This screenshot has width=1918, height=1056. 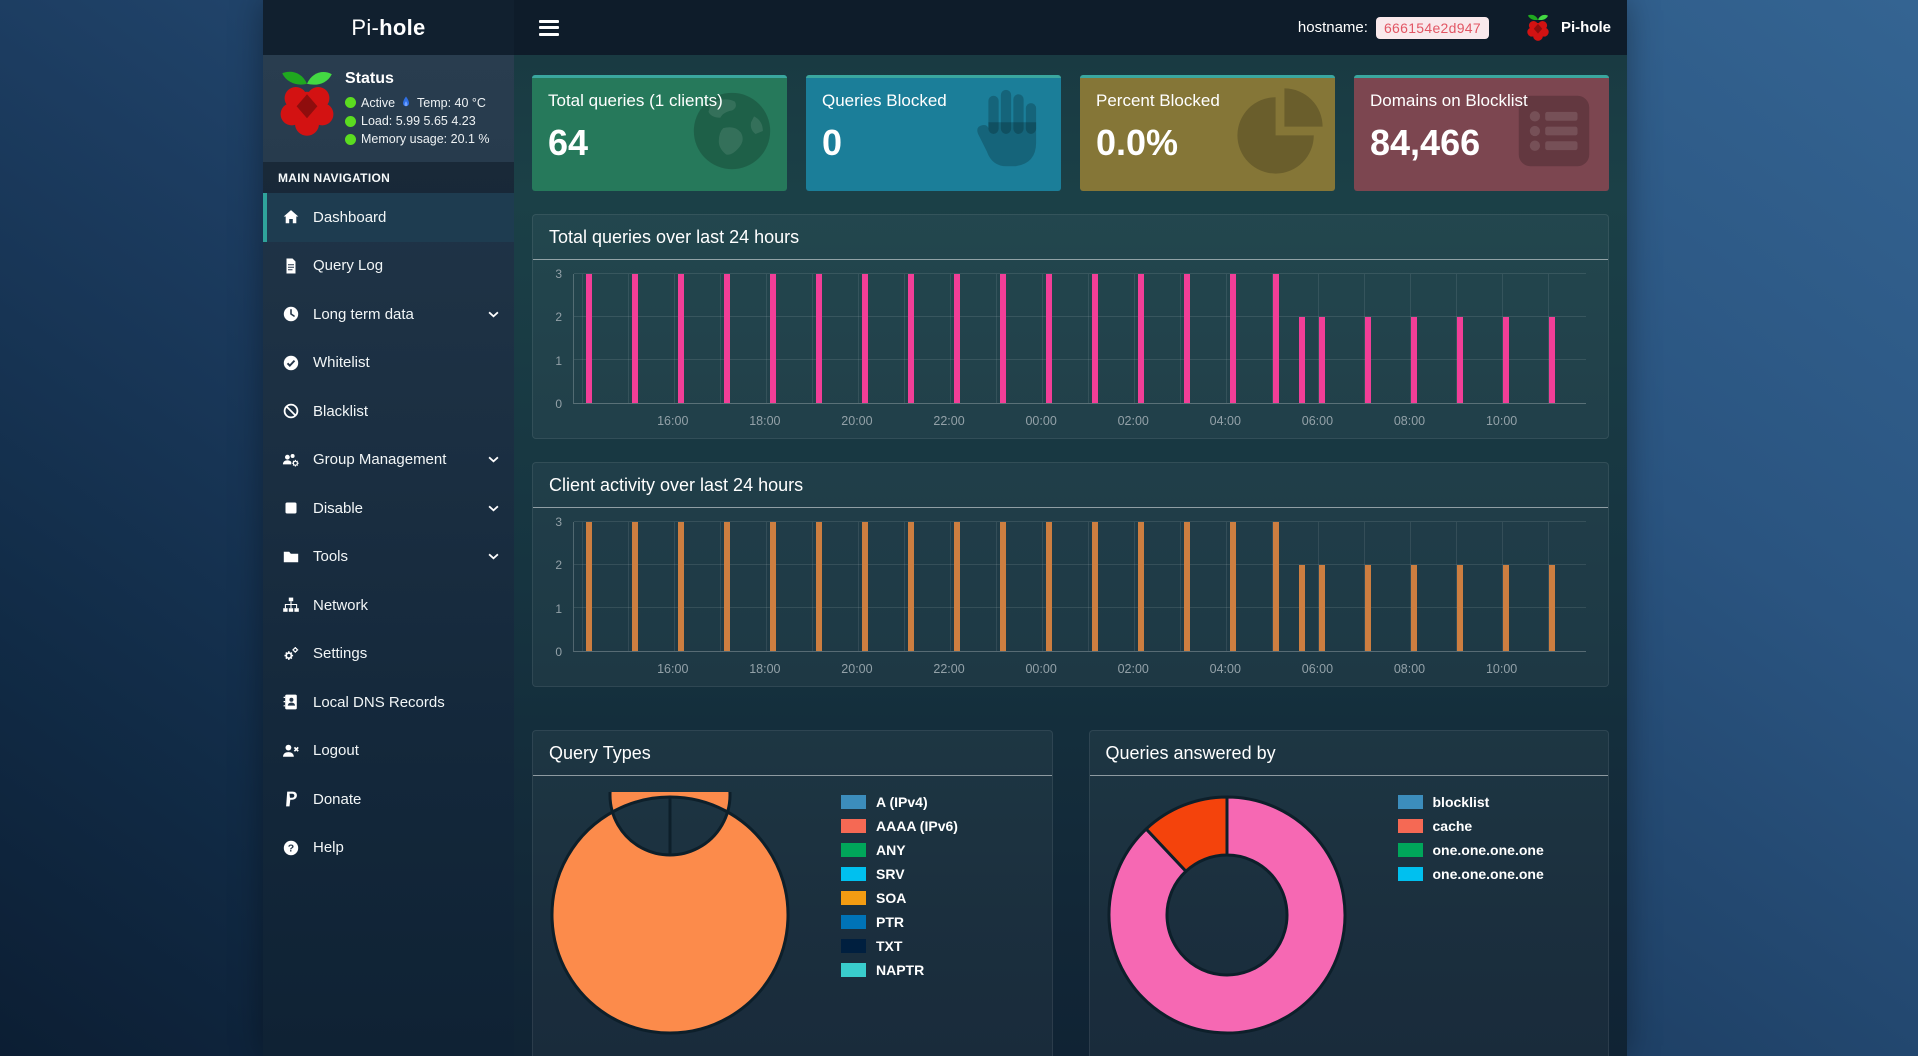 What do you see at coordinates (341, 605) in the screenshot?
I see `sidebar-item-label: Network` at bounding box center [341, 605].